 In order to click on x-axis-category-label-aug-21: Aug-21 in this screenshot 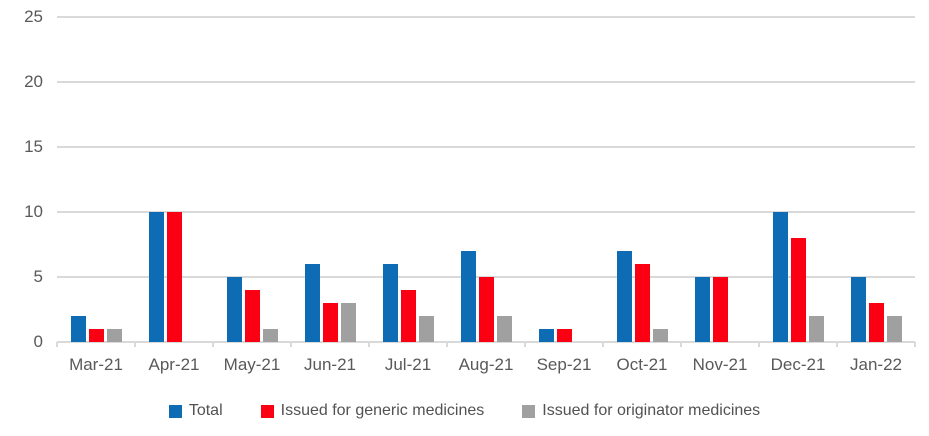, I will do `click(486, 364)`.